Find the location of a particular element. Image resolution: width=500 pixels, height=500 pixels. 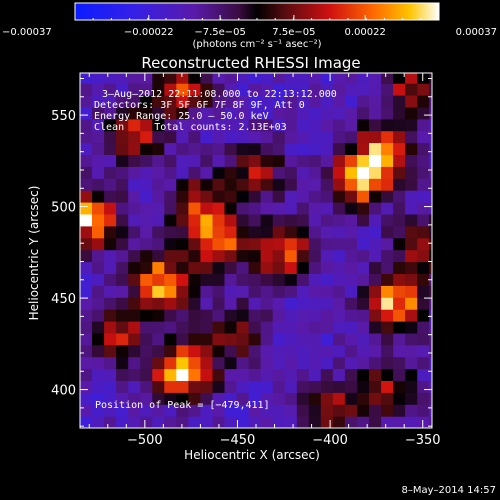

annotation-method-counts: Clean Total counts: 2.13E+03 is located at coordinates (190, 127).